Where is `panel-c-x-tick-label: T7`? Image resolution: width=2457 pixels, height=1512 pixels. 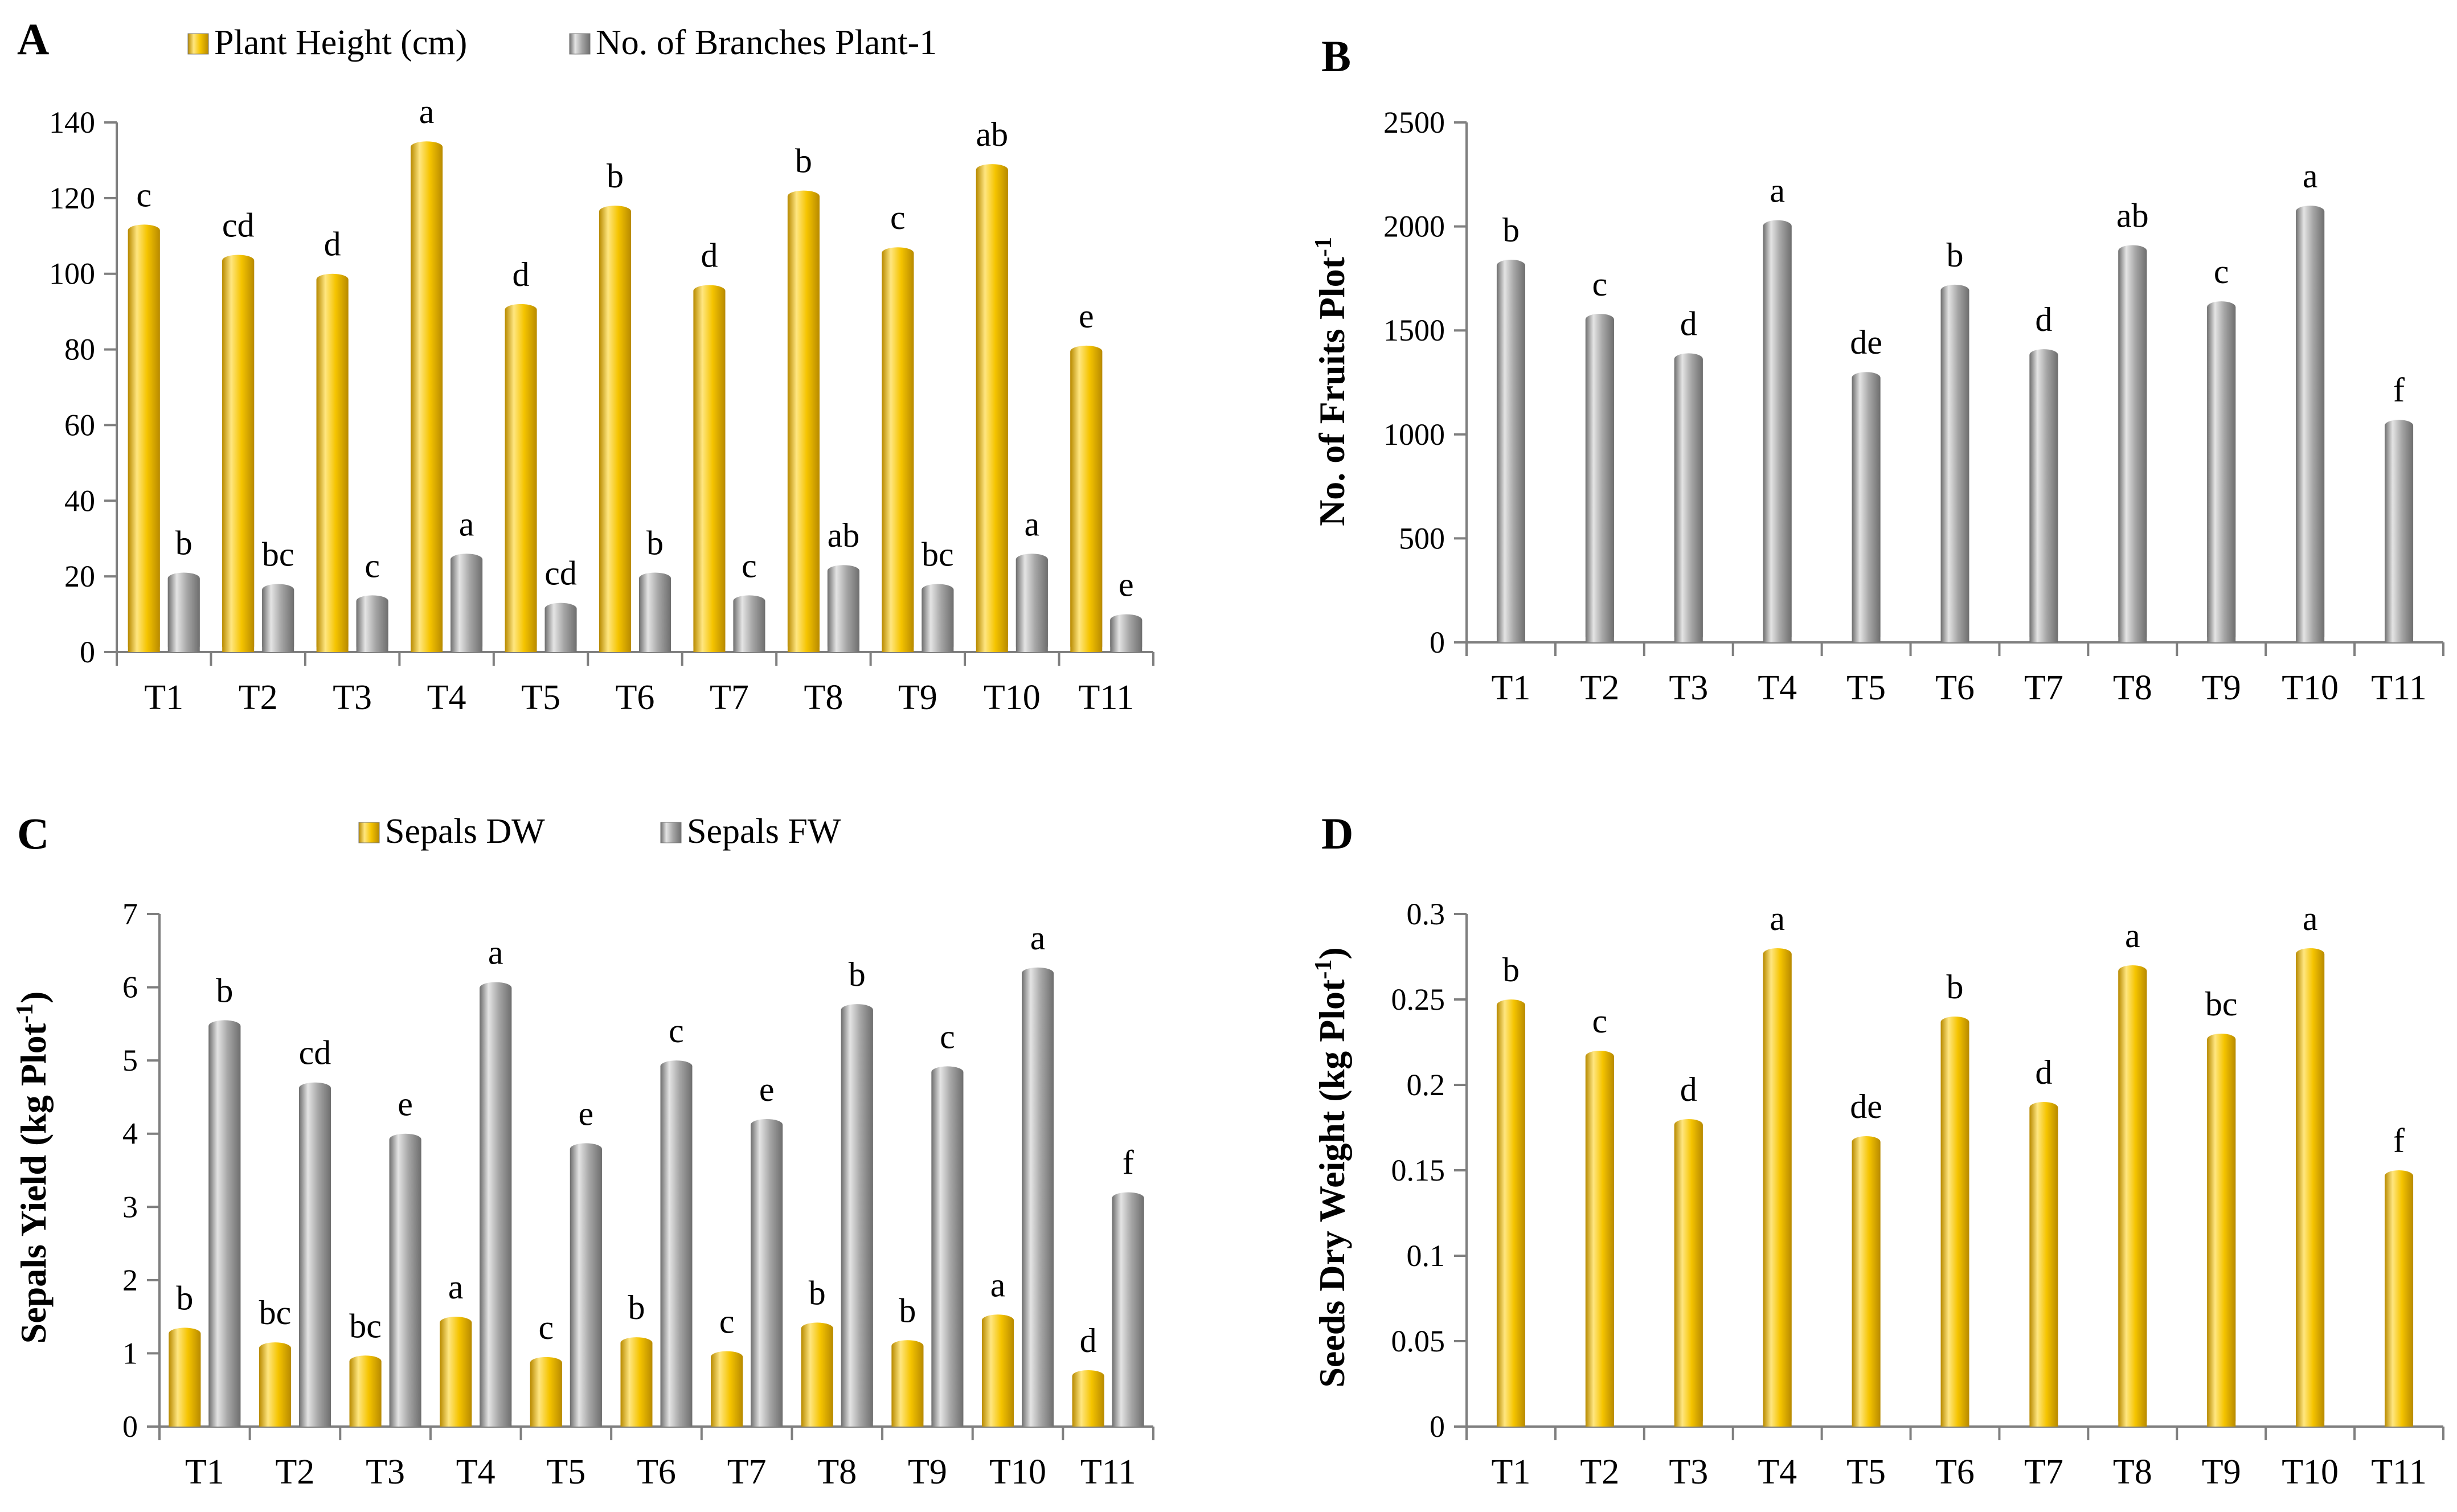
panel-c-x-tick-label: T7 is located at coordinates (747, 1472).